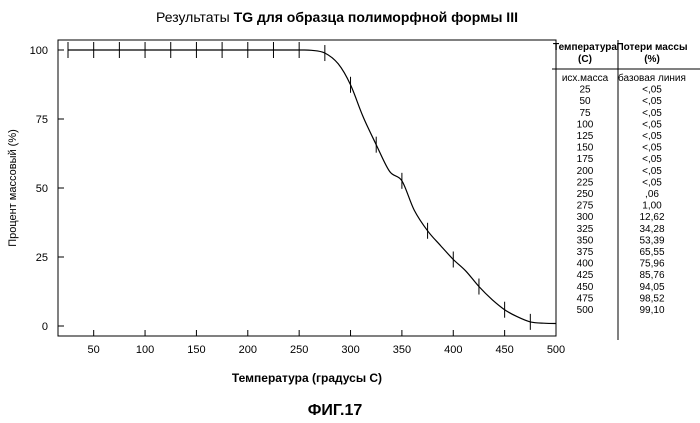 The image size is (700, 423). What do you see at coordinates (196, 350) in the screenshot?
I see `x-tick-label: 150` at bounding box center [196, 350].